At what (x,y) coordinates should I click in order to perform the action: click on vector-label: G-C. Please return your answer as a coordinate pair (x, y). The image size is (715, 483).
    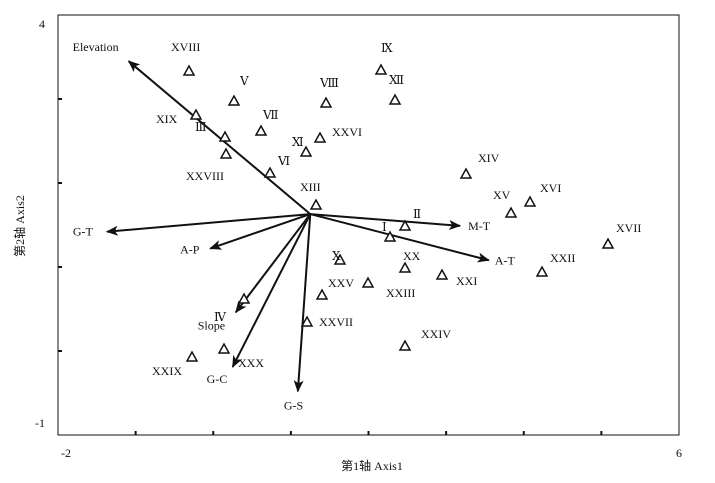
    Looking at the image, I should click on (217, 379).